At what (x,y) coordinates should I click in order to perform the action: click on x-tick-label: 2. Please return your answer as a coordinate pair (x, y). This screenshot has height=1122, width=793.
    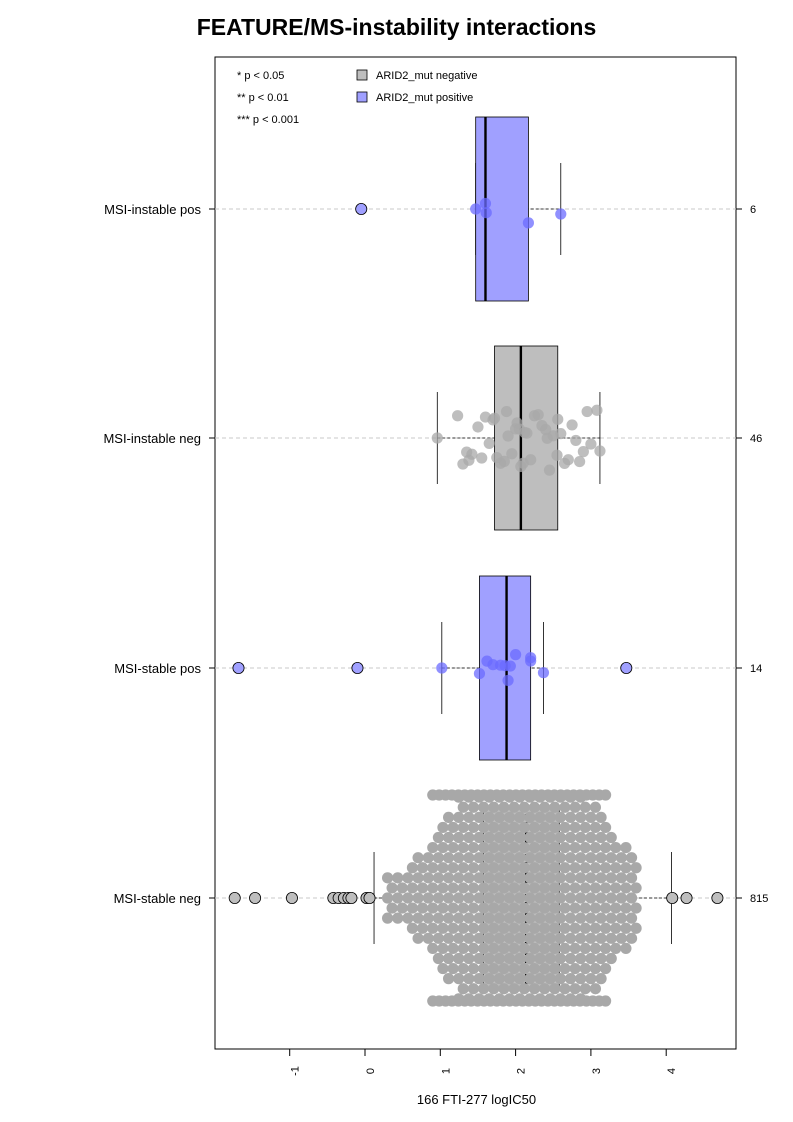
    Looking at the image, I should click on (522, 1071).